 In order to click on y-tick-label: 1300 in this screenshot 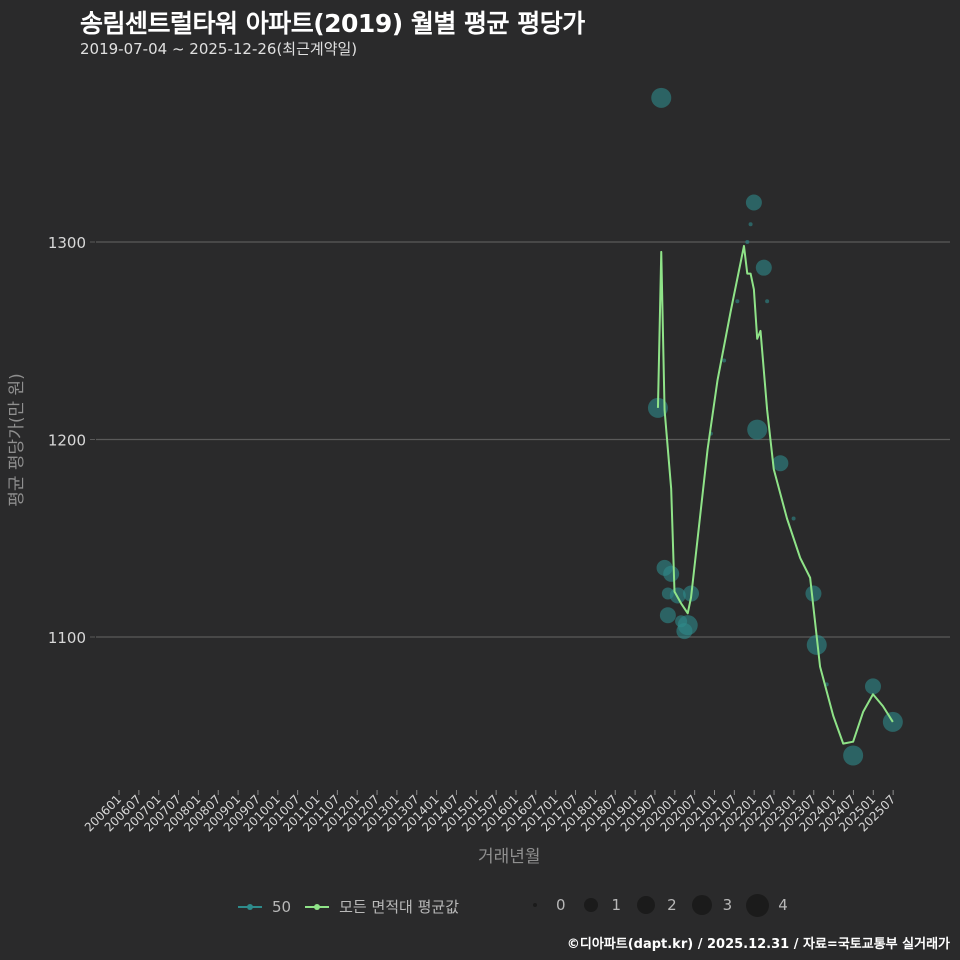, I will do `click(67, 243)`.